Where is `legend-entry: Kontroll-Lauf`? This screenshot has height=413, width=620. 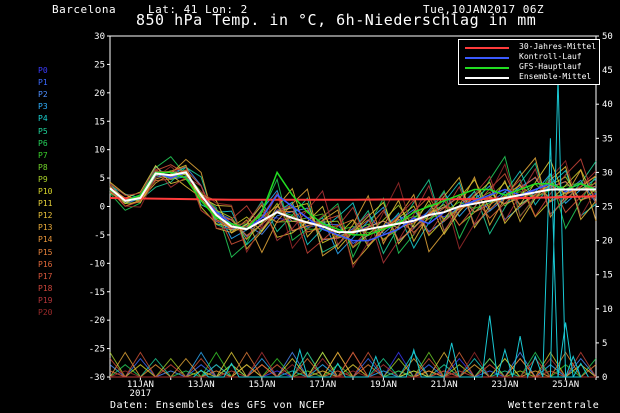
legend-entry: Kontroll-Lauf is located at coordinates (530, 57).